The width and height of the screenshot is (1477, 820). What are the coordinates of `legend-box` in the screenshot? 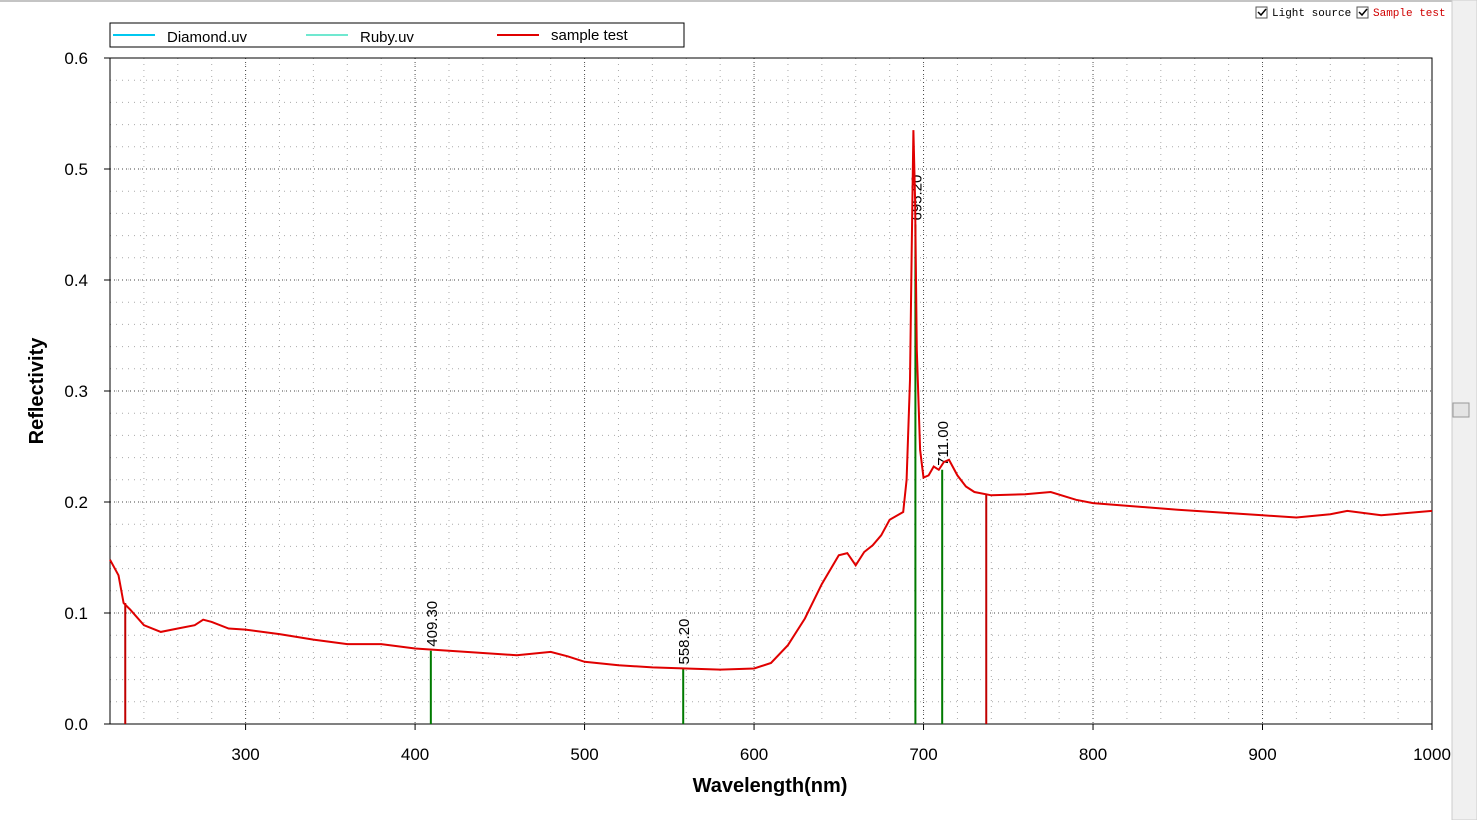 It's located at (397, 35).